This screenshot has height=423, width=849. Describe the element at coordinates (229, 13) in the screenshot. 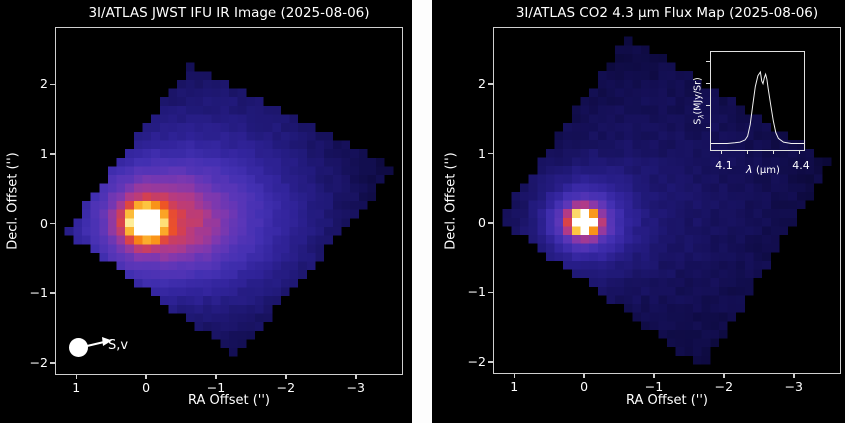

I see `ir-panel-title: 3I/ATLAS JWST IFU IR Image (2025-08-06)` at that location.